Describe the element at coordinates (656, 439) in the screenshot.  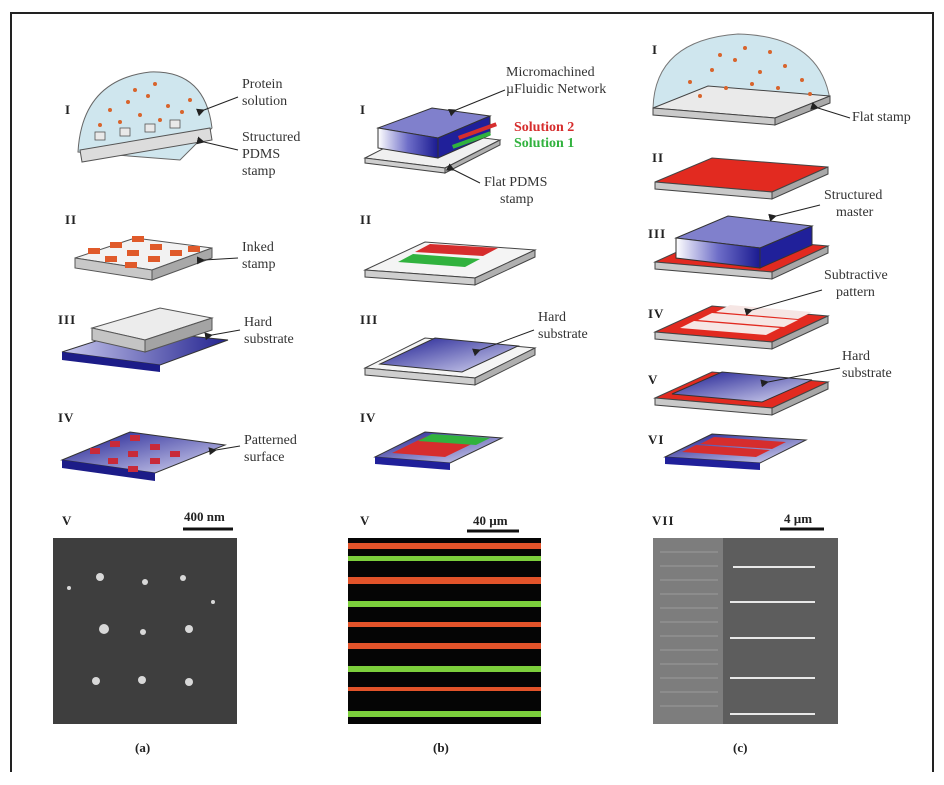
I see `c-step-6-numeral: VI` at that location.